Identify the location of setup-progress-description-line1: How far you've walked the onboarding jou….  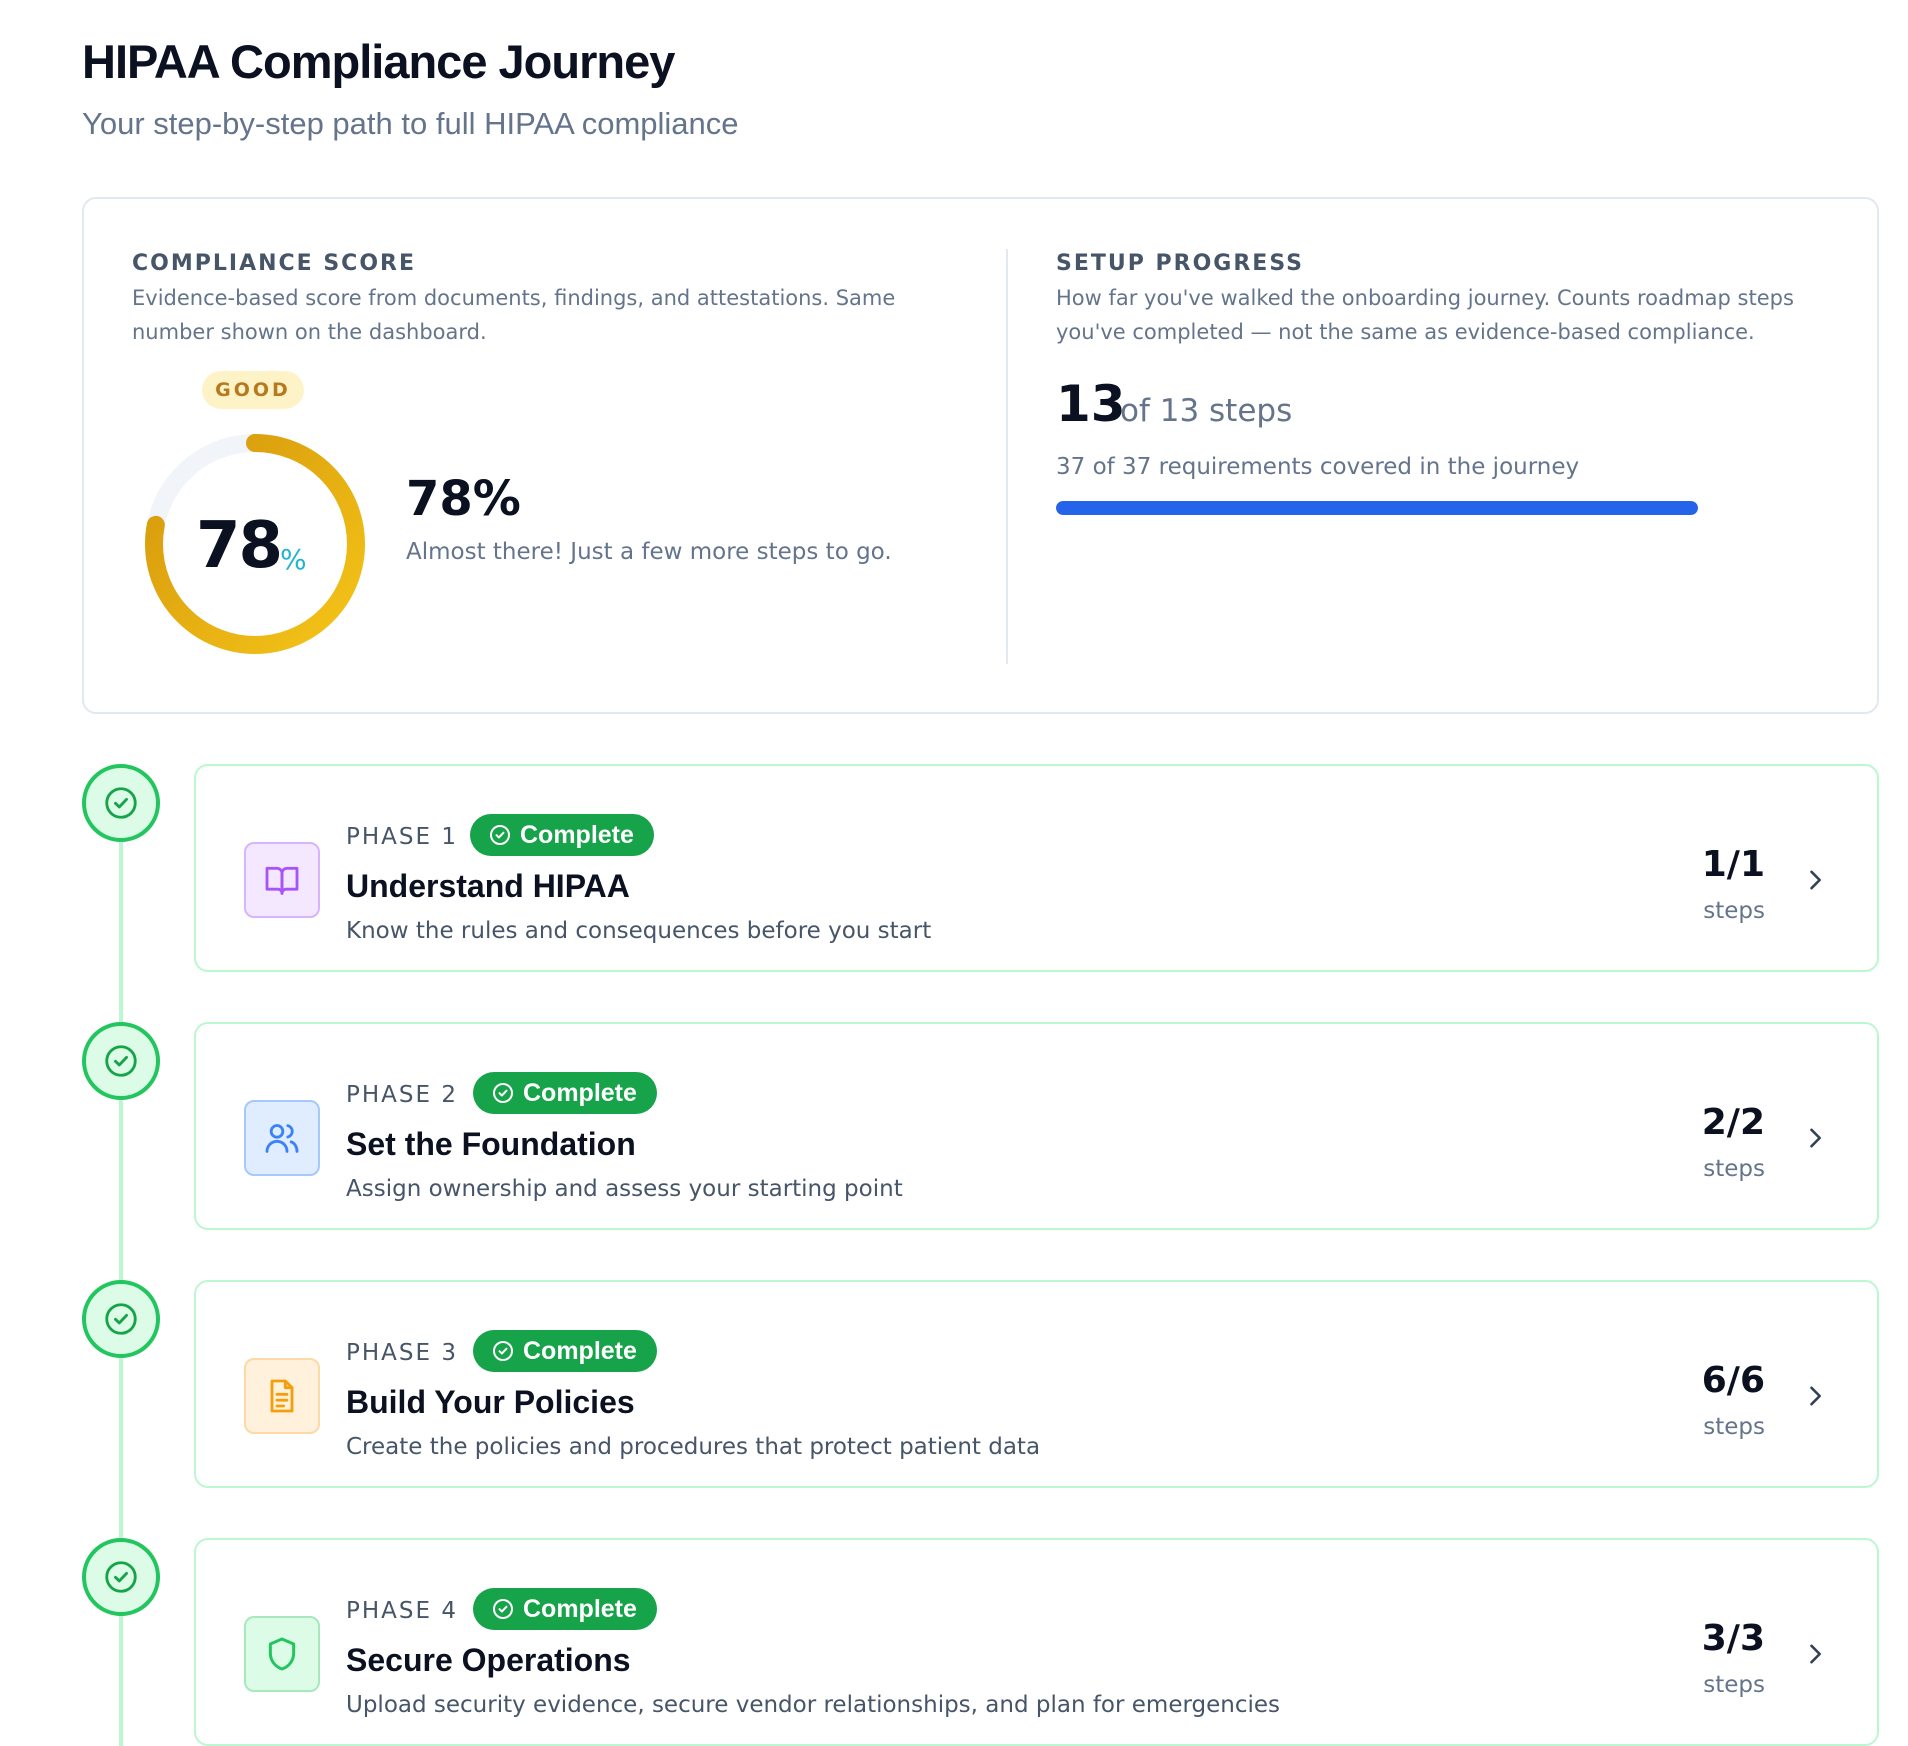
(1425, 298).